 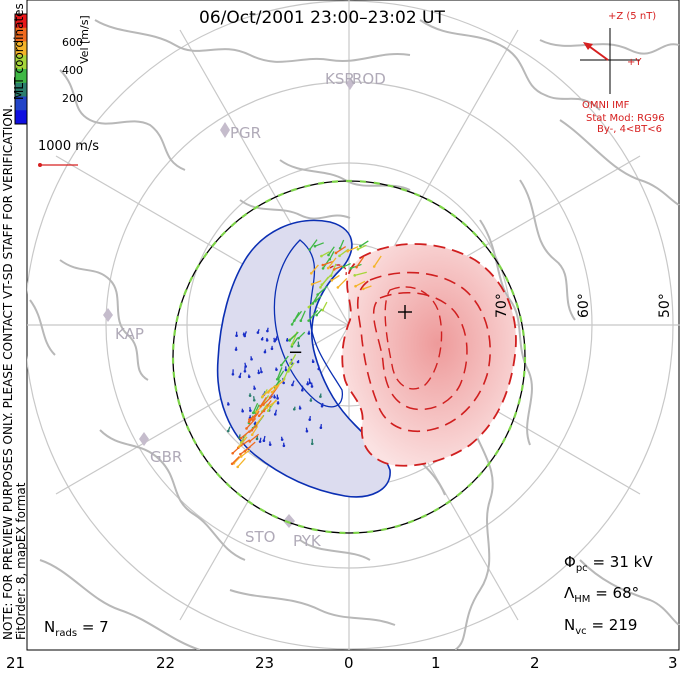 What do you see at coordinates (72, 42) in the screenshot?
I see `colorbar-tick-600: 600` at bounding box center [72, 42].